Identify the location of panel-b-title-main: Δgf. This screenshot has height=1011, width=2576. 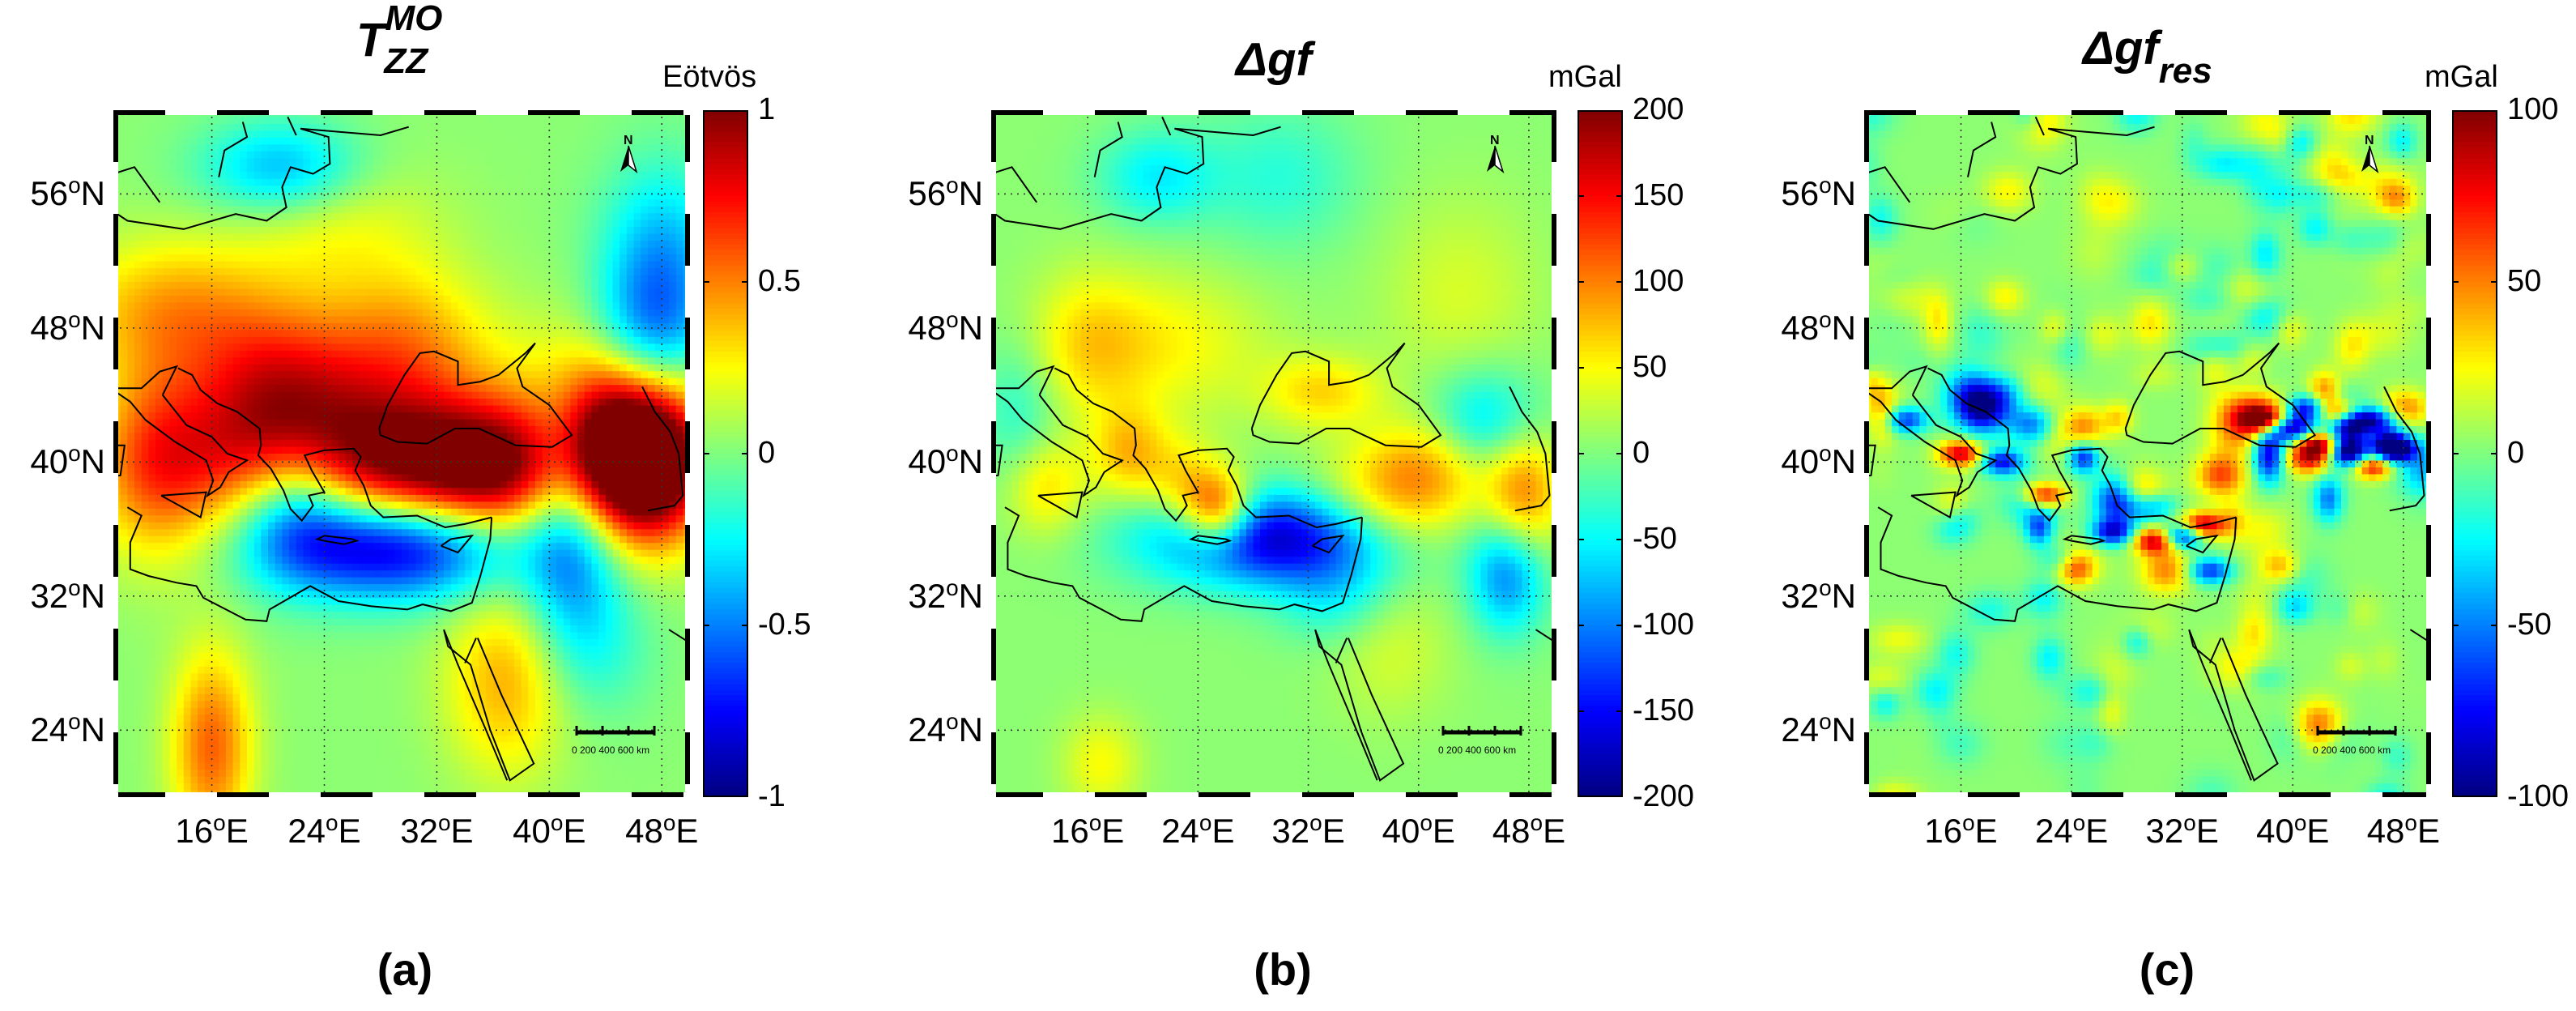
(1274, 59).